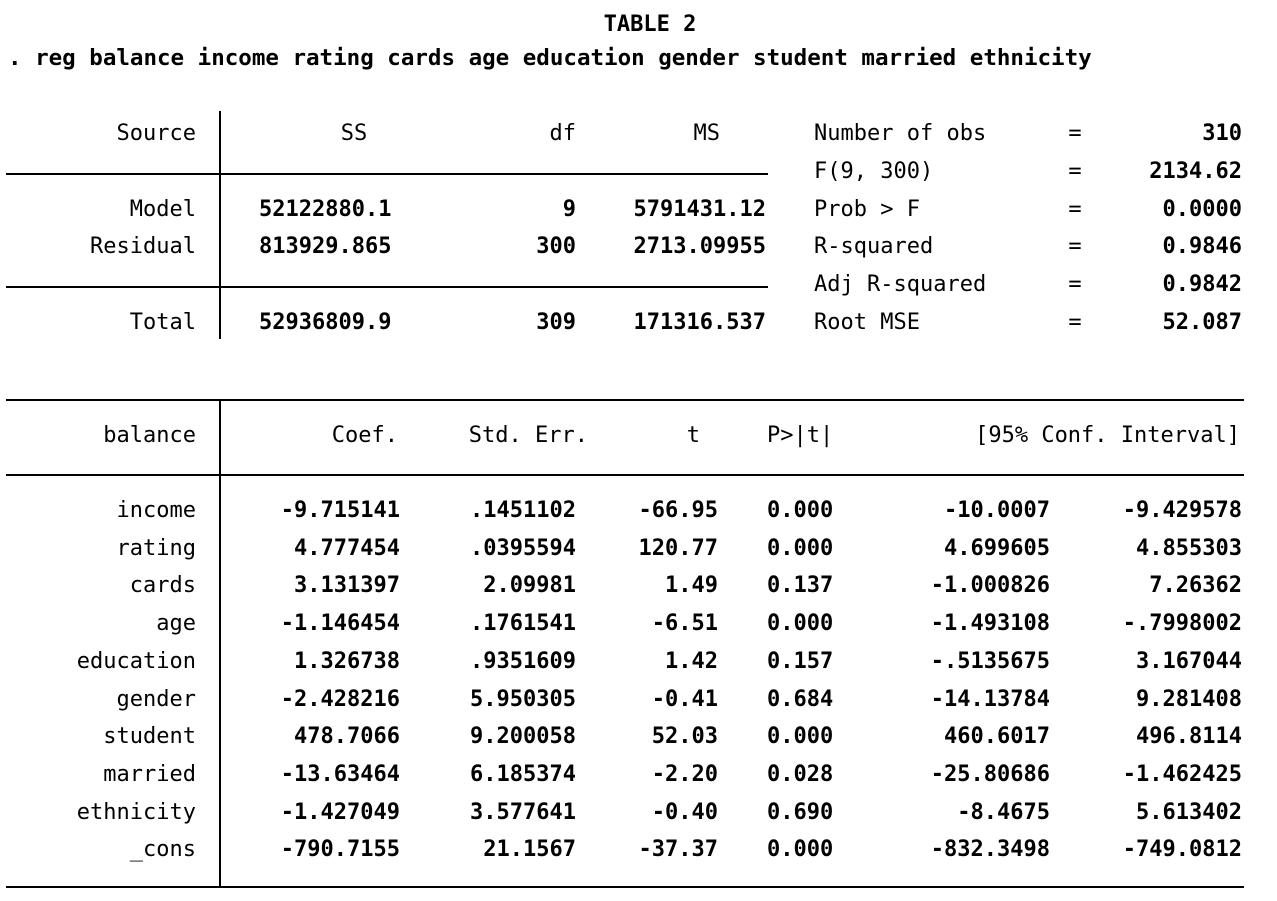  What do you see at coordinates (678, 849) in the screenshot?
I see `coef-t: -37.37` at bounding box center [678, 849].